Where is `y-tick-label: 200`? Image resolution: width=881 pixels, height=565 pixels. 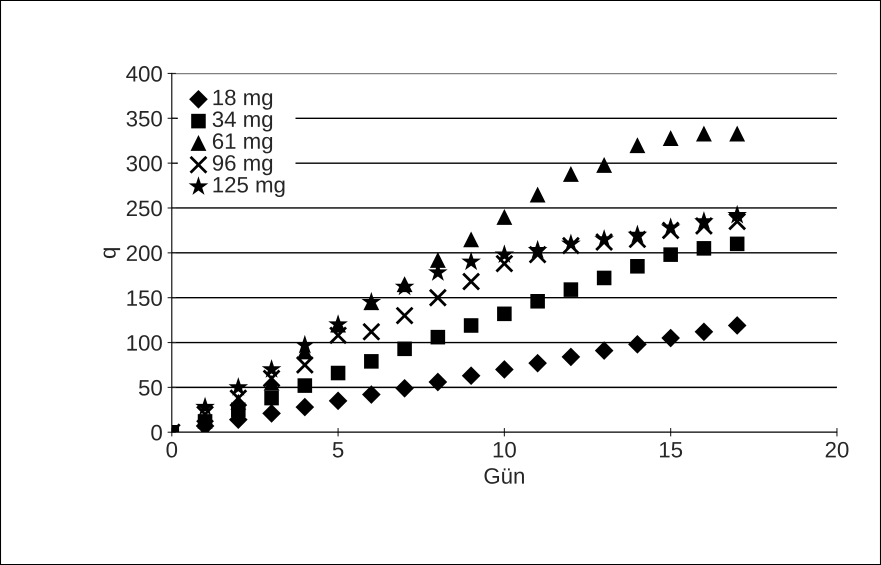 y-tick-label: 200 is located at coordinates (144, 253).